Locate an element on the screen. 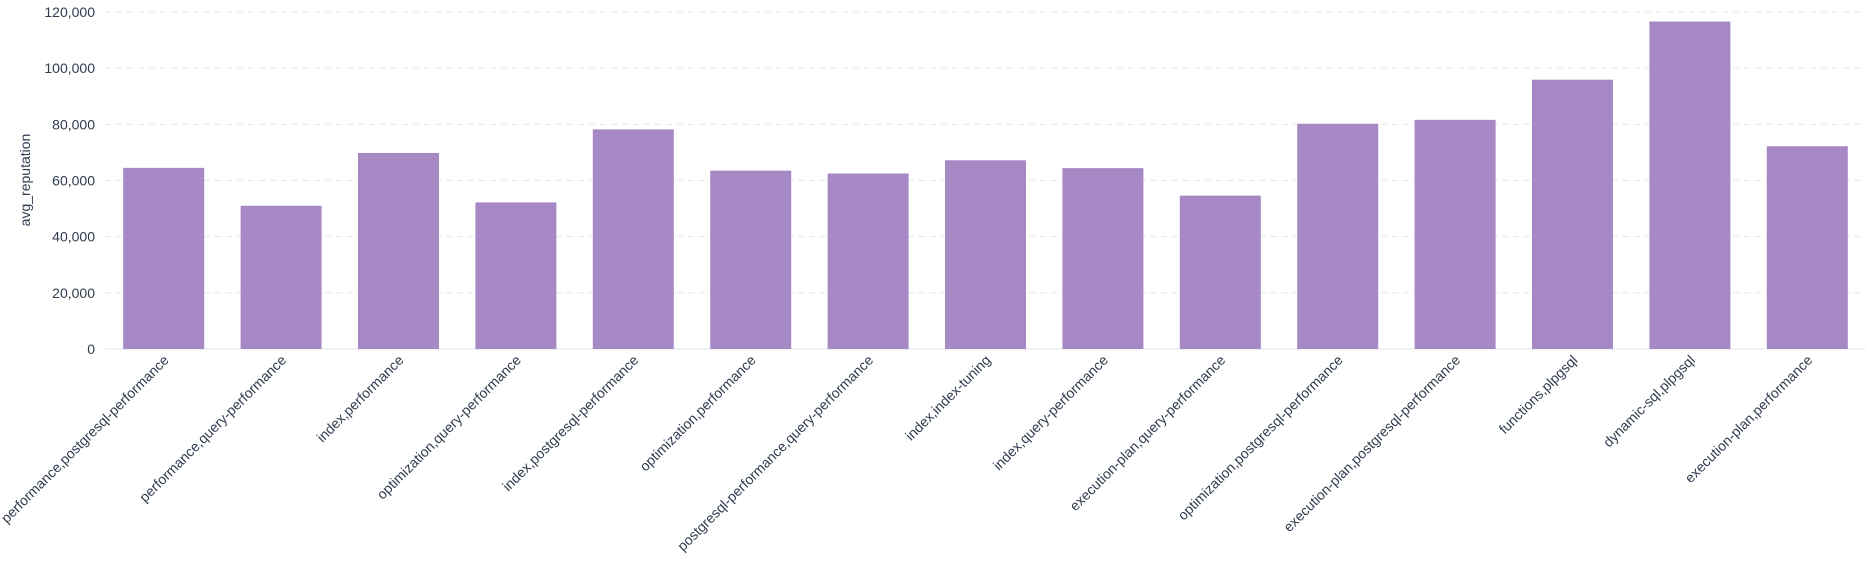 This screenshot has width=1871, height=567. y-tick-label: 20,000 is located at coordinates (73, 293).